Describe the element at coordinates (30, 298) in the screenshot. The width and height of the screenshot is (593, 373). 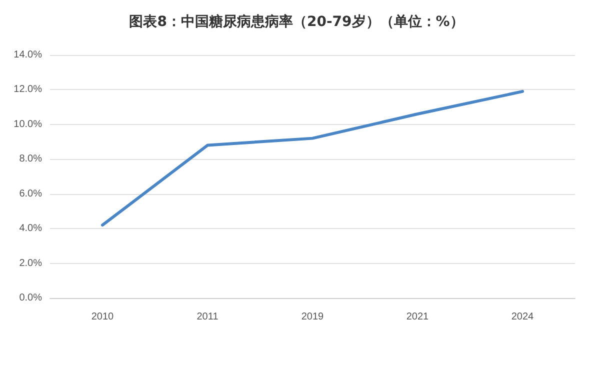
I see `y-tick-label: 0.0%` at that location.